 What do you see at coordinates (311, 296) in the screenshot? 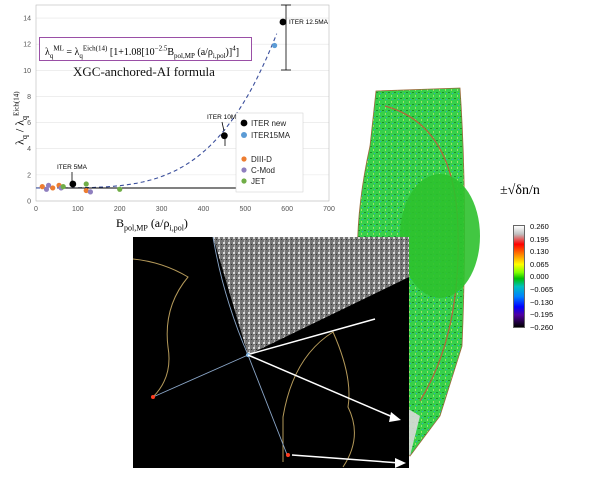
I see `plasma-edge-wedge` at bounding box center [311, 296].